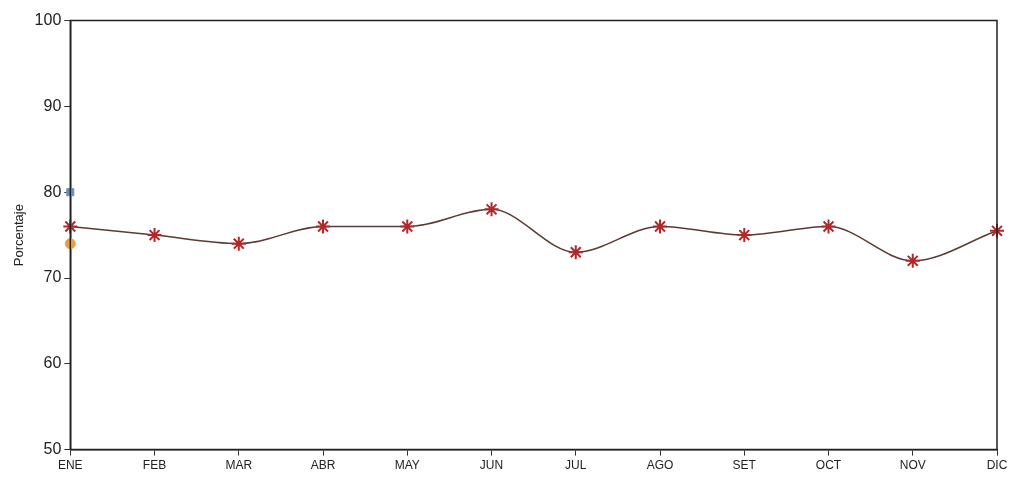  Describe the element at coordinates (52, 449) in the screenshot. I see `y-tick-label: 50` at that location.